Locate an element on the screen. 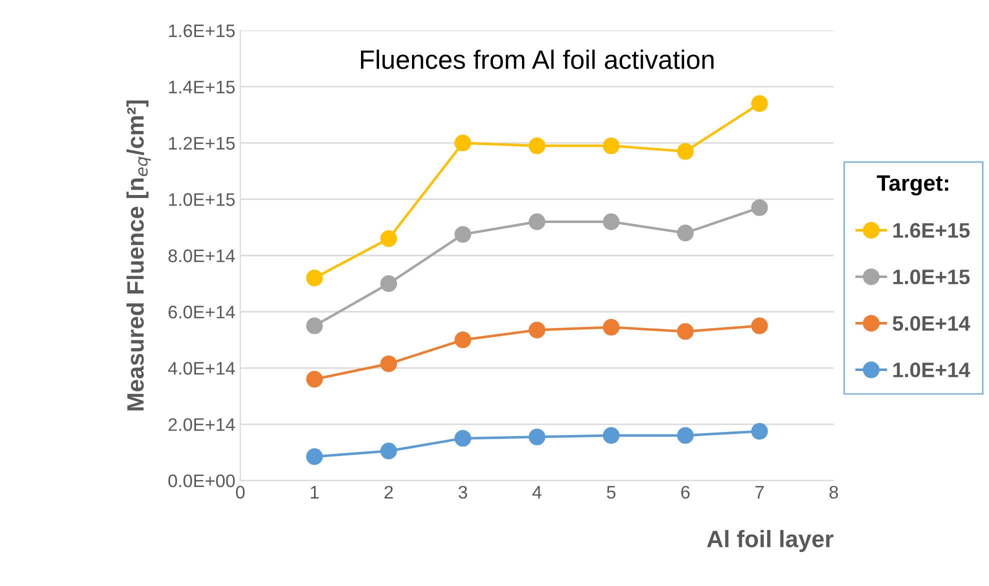 The image size is (989, 586). x-tick-label: 8 is located at coordinates (833, 492).